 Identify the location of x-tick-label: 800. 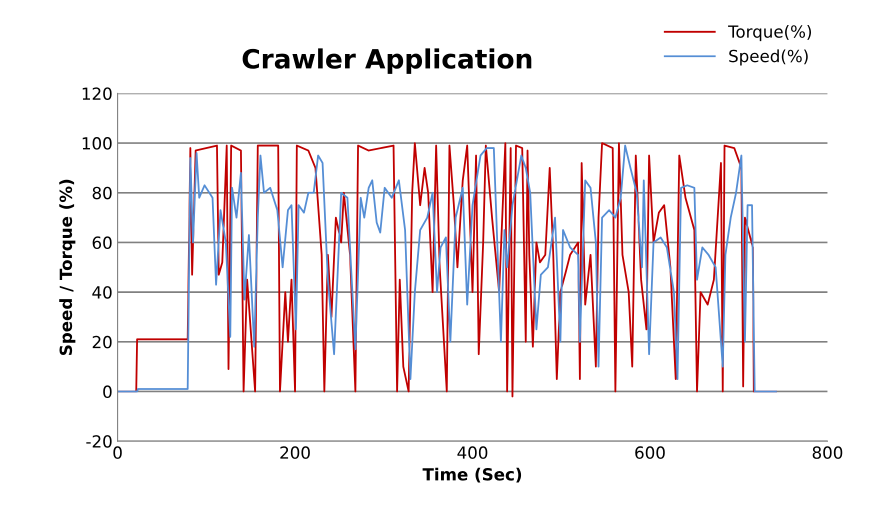
(827, 452).